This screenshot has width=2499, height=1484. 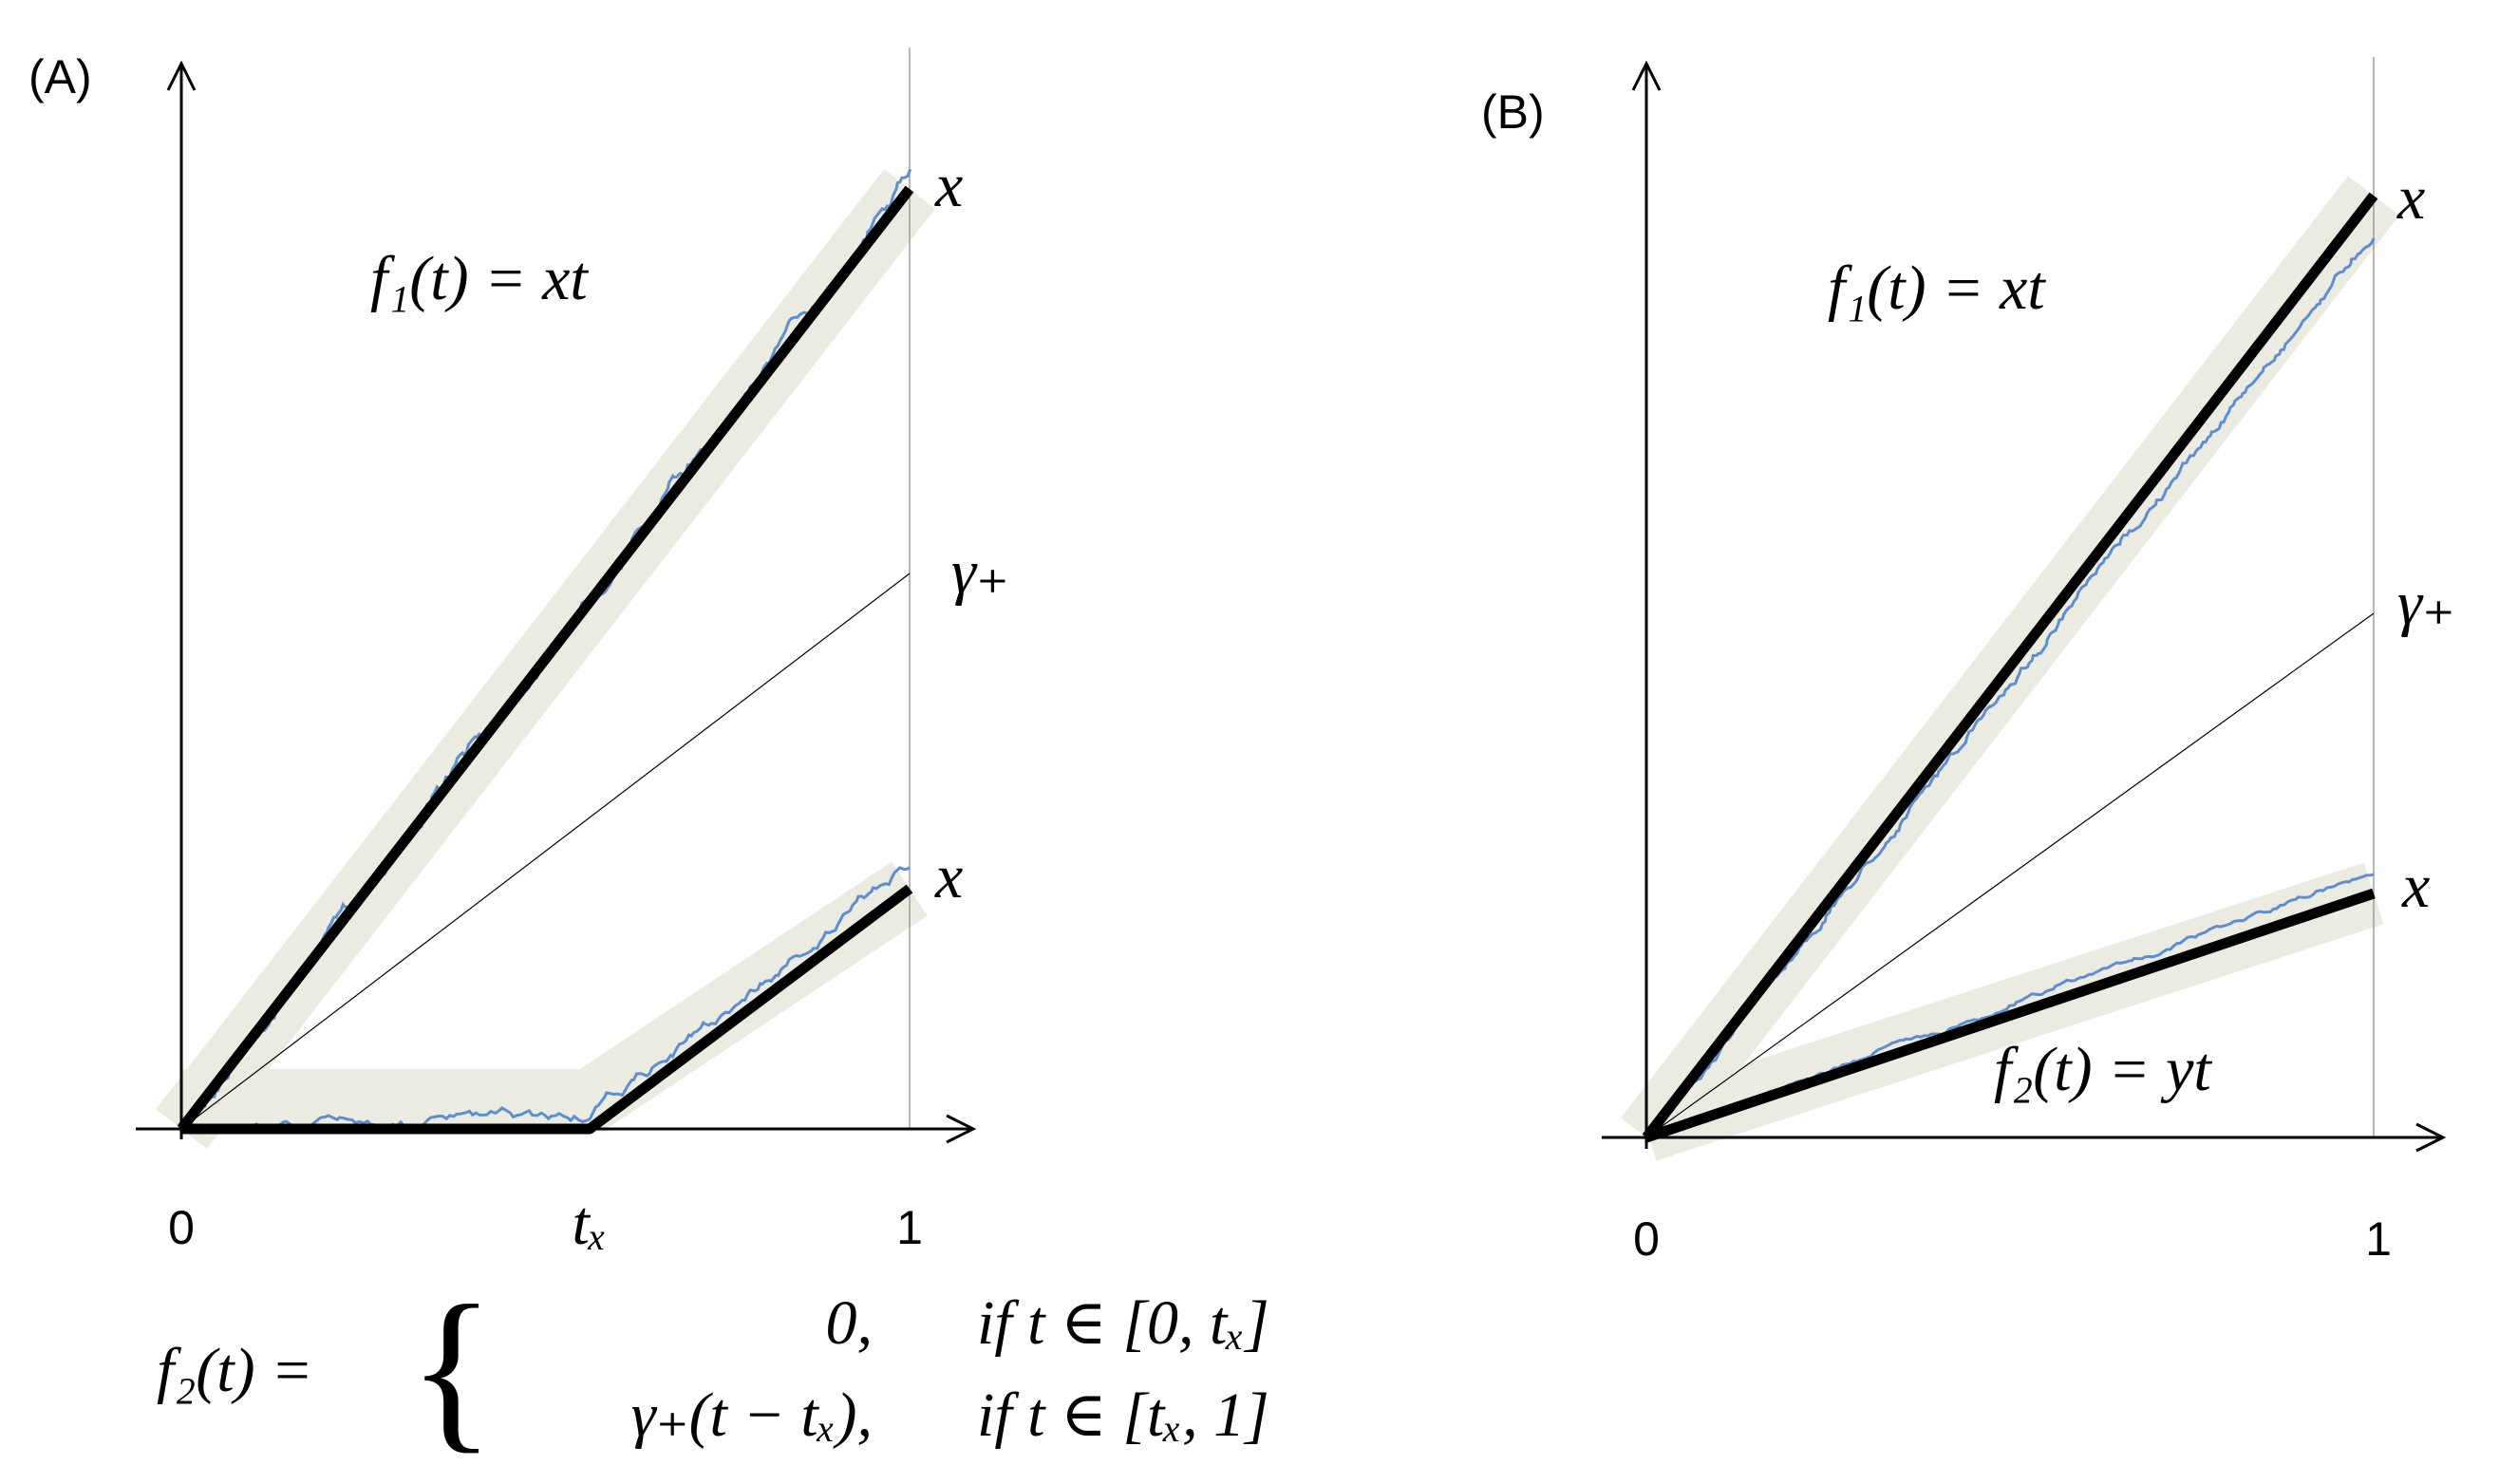 I want to click on formula-cond: if t ∈ [tₓ, 1], so click(x=1123, y=1415).